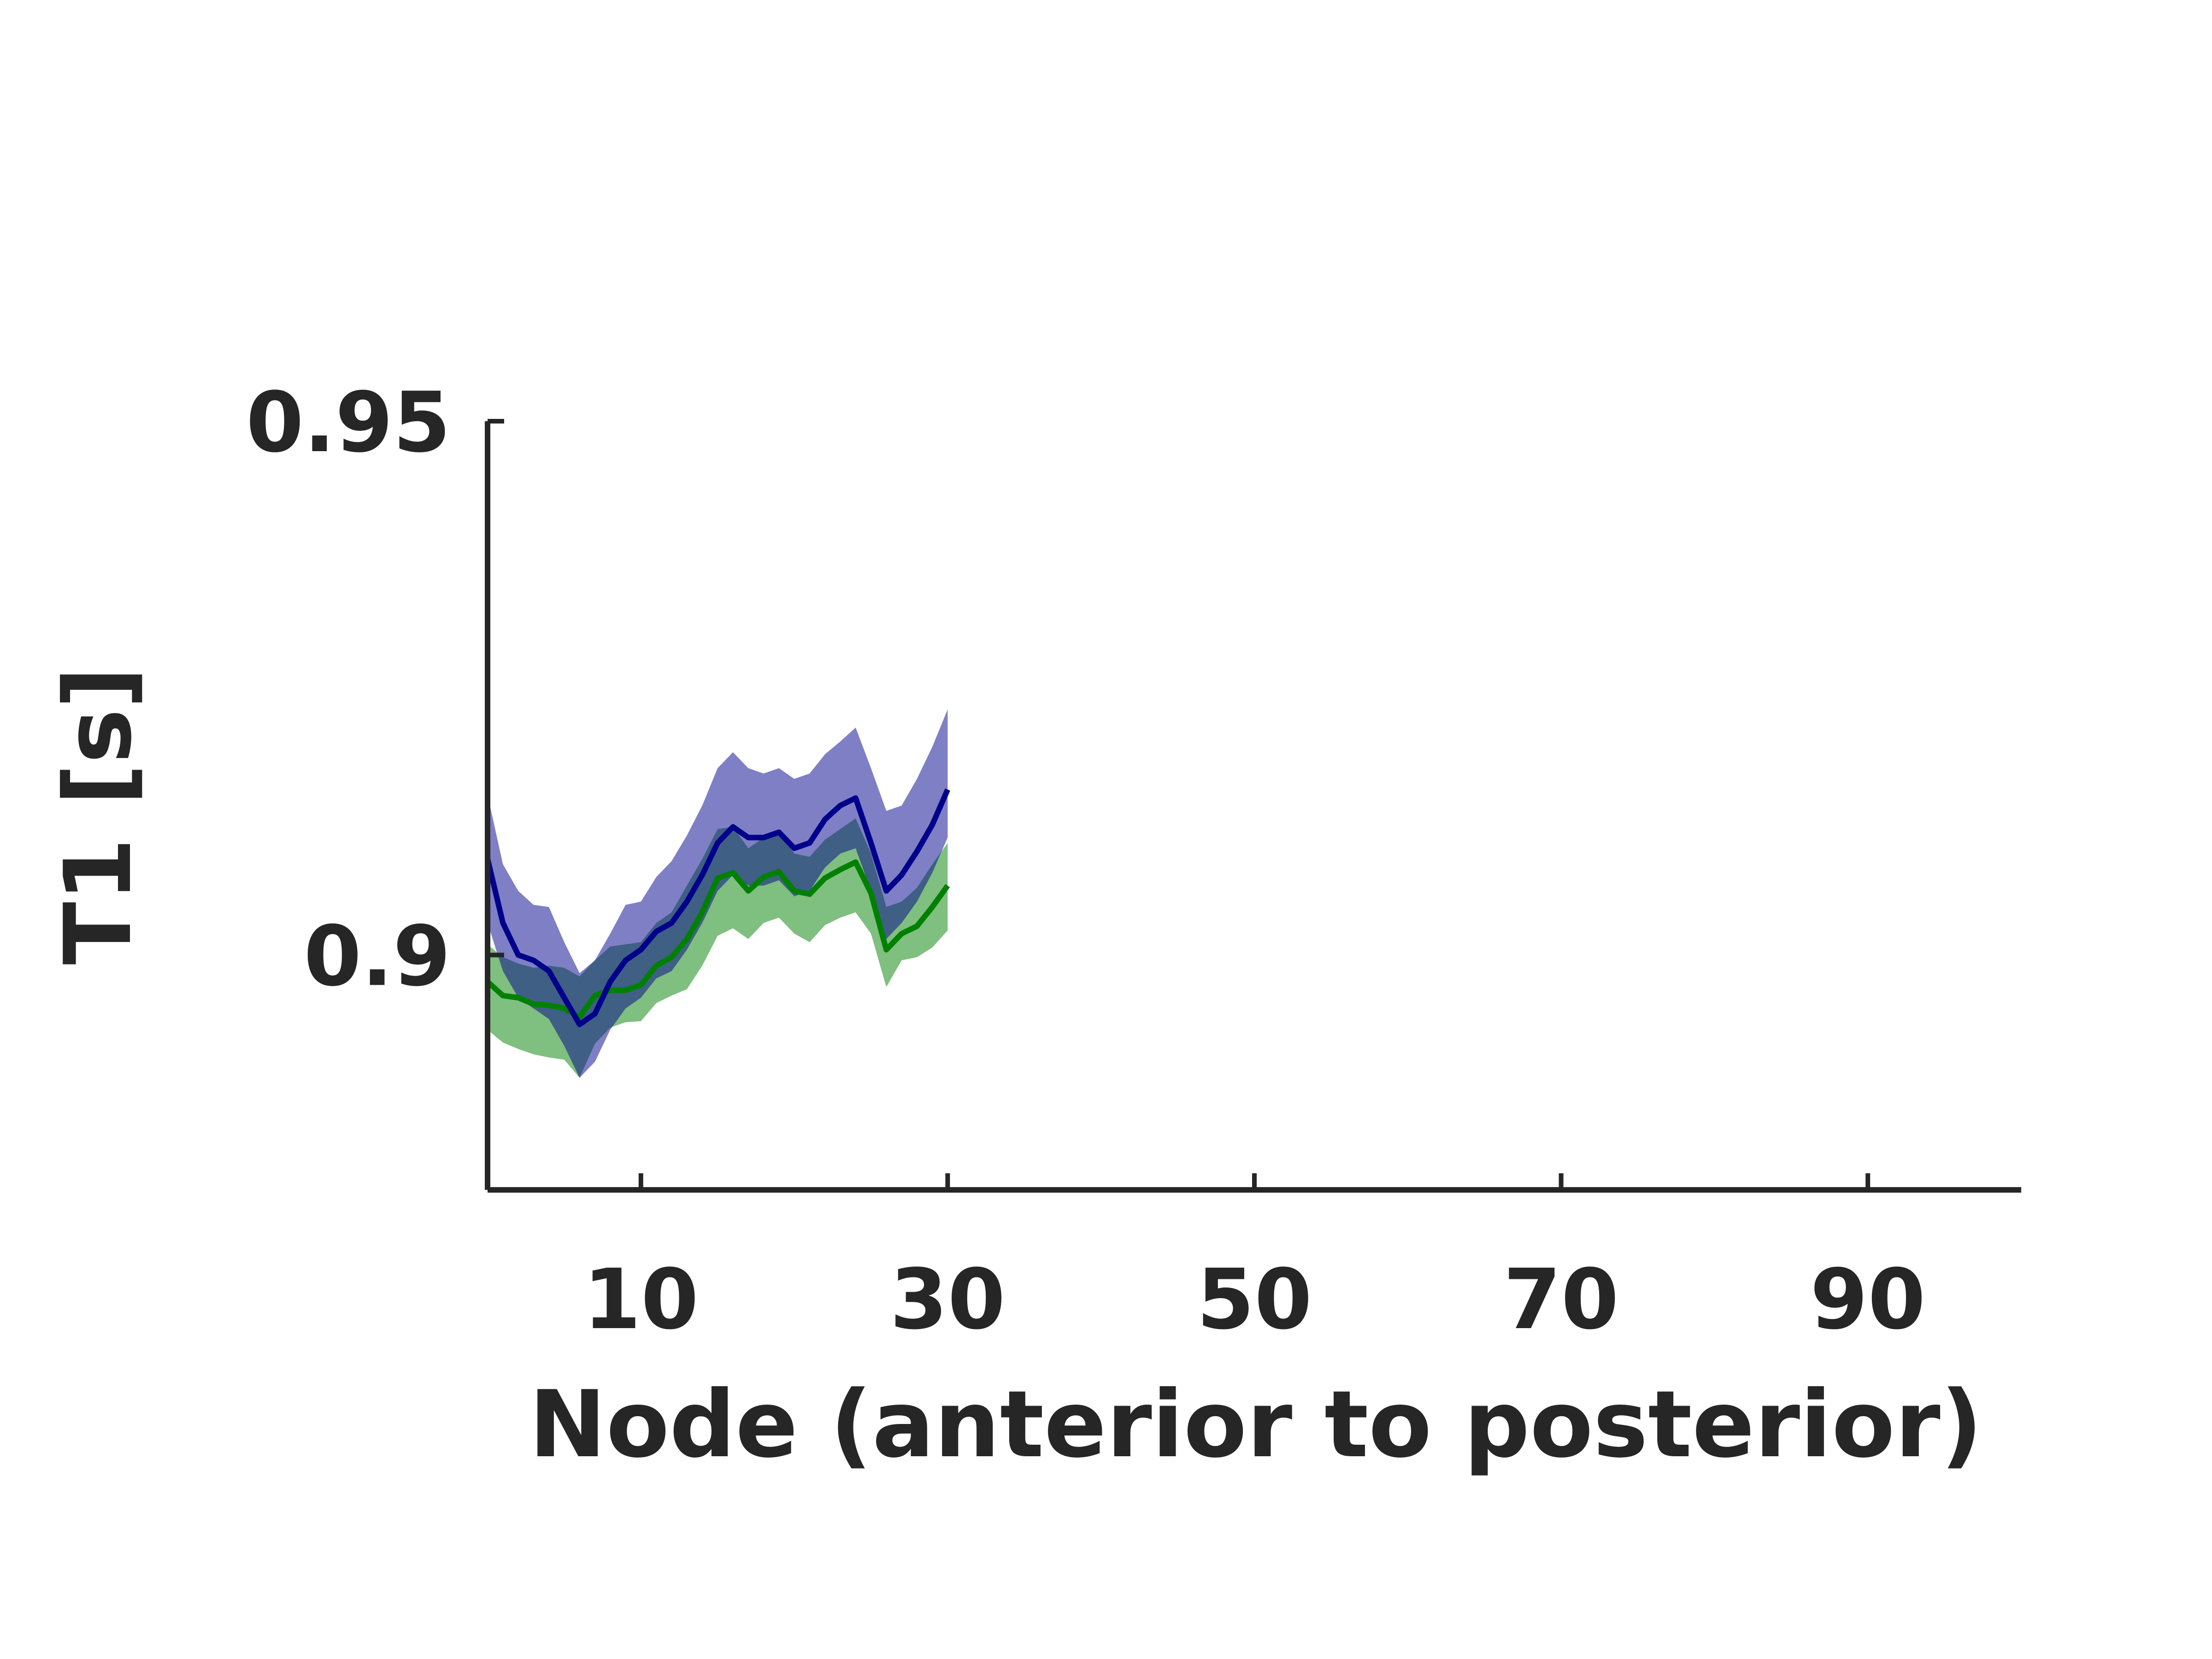 This screenshot has height=1659, width=2212. What do you see at coordinates (98, 815) in the screenshot?
I see `y-axis-label: T1 [s]` at bounding box center [98, 815].